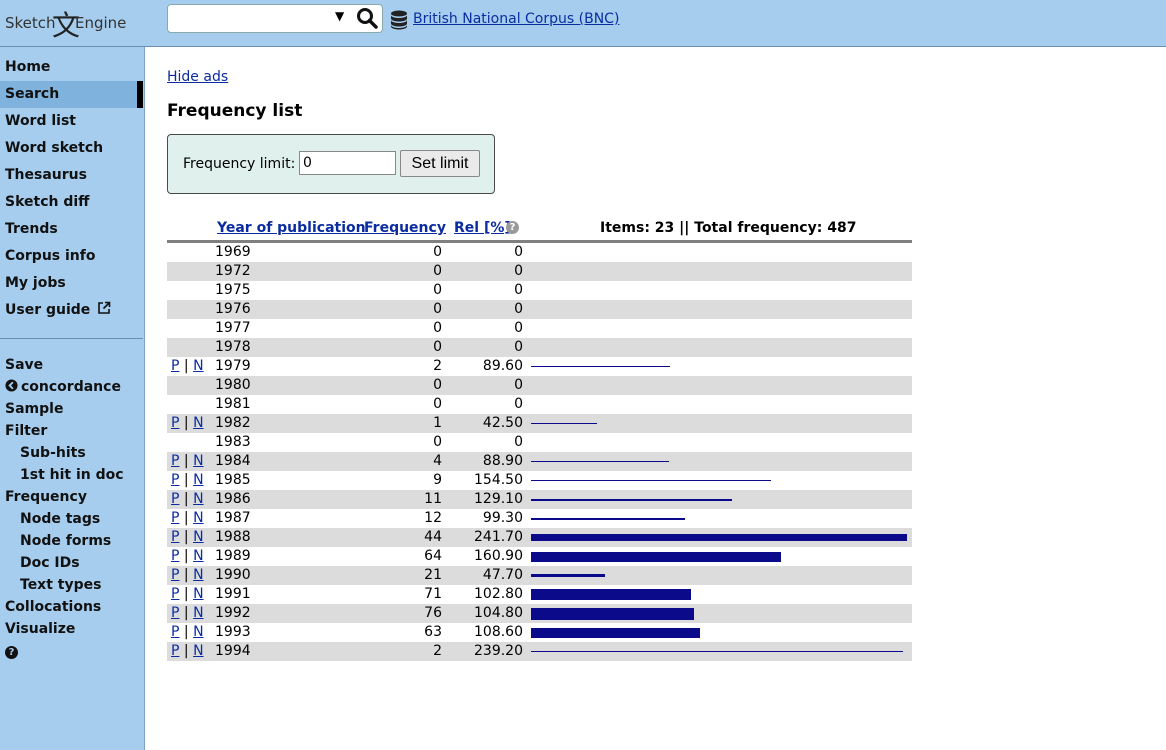 This screenshot has height=750, width=1166. What do you see at coordinates (291, 228) in the screenshot?
I see `col-year-header: Year of publication` at bounding box center [291, 228].